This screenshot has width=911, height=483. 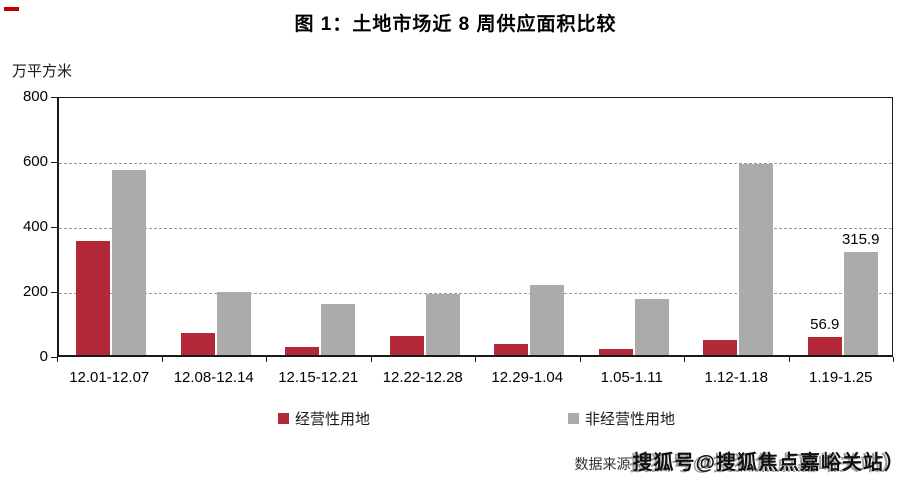 What do you see at coordinates (631, 377) in the screenshot?
I see `x-tick-label: 1.05-1.11` at bounding box center [631, 377].